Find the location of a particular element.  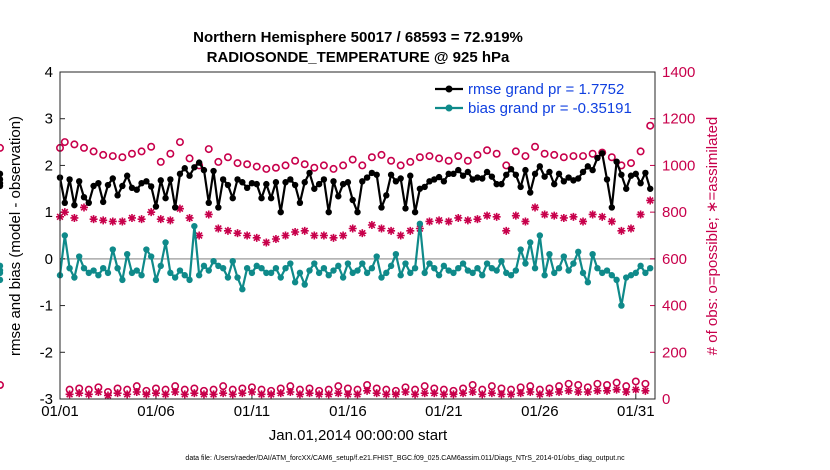

x-tick-label: 01/06 is located at coordinates (156, 411).